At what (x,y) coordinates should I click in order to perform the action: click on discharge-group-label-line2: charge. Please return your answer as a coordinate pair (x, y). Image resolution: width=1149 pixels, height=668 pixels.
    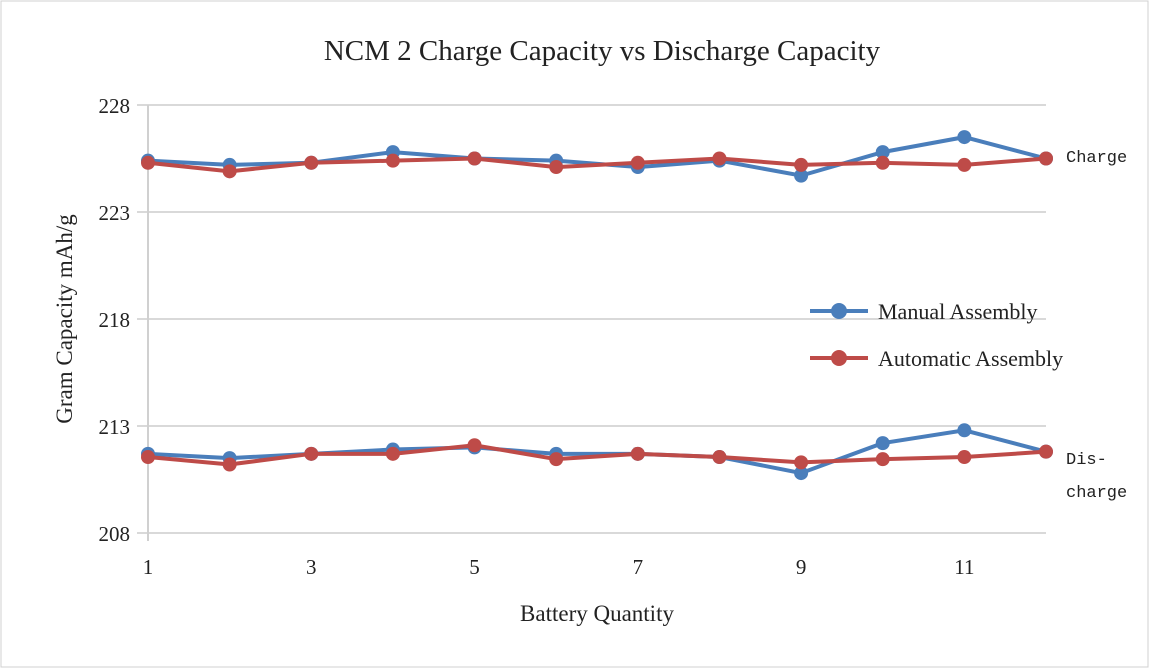
    Looking at the image, I should click on (1096, 493).